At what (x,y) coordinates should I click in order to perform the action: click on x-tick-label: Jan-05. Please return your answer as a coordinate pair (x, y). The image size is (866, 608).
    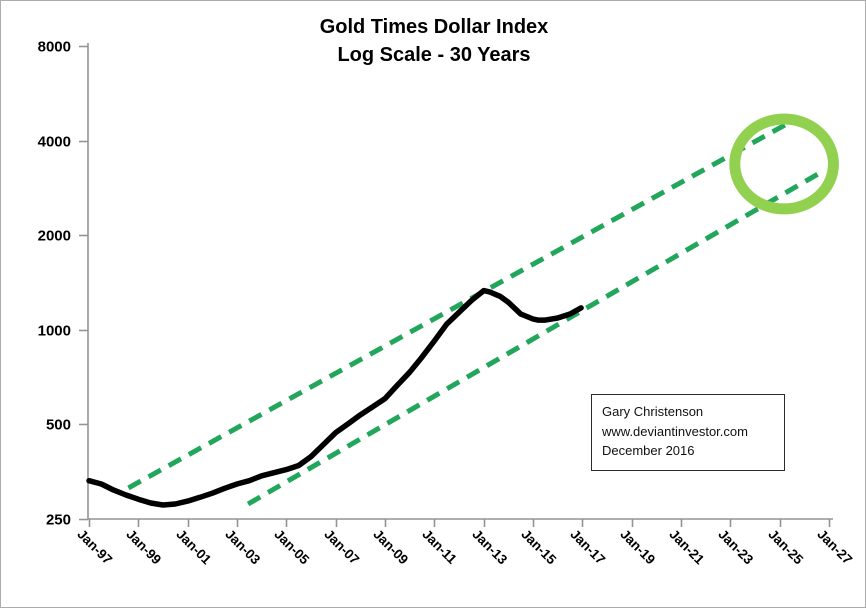
    Looking at the image, I should click on (291, 547).